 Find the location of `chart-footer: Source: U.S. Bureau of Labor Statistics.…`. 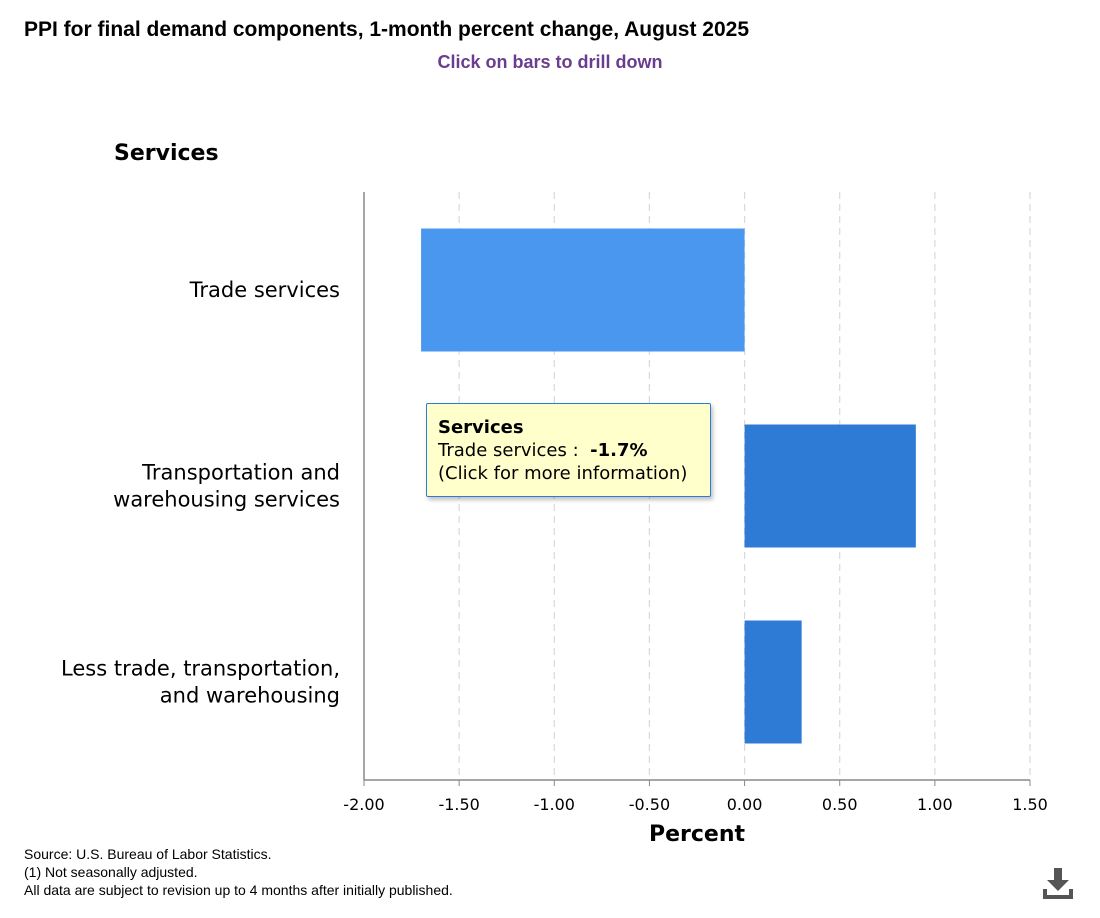

chart-footer: Source: U.S. Bureau of Labor Statistics.… is located at coordinates (238, 872).